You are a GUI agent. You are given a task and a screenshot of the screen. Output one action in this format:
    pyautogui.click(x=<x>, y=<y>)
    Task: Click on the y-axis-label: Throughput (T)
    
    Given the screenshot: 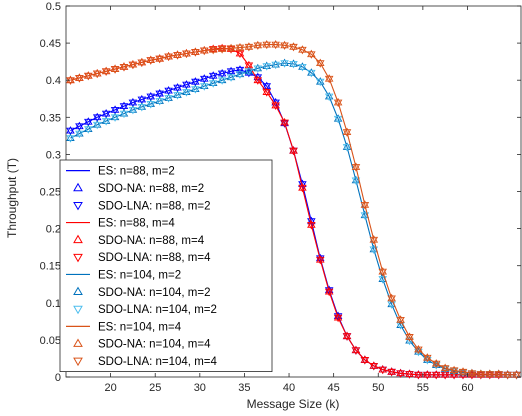 What is the action you would take?
    pyautogui.click(x=12, y=198)
    